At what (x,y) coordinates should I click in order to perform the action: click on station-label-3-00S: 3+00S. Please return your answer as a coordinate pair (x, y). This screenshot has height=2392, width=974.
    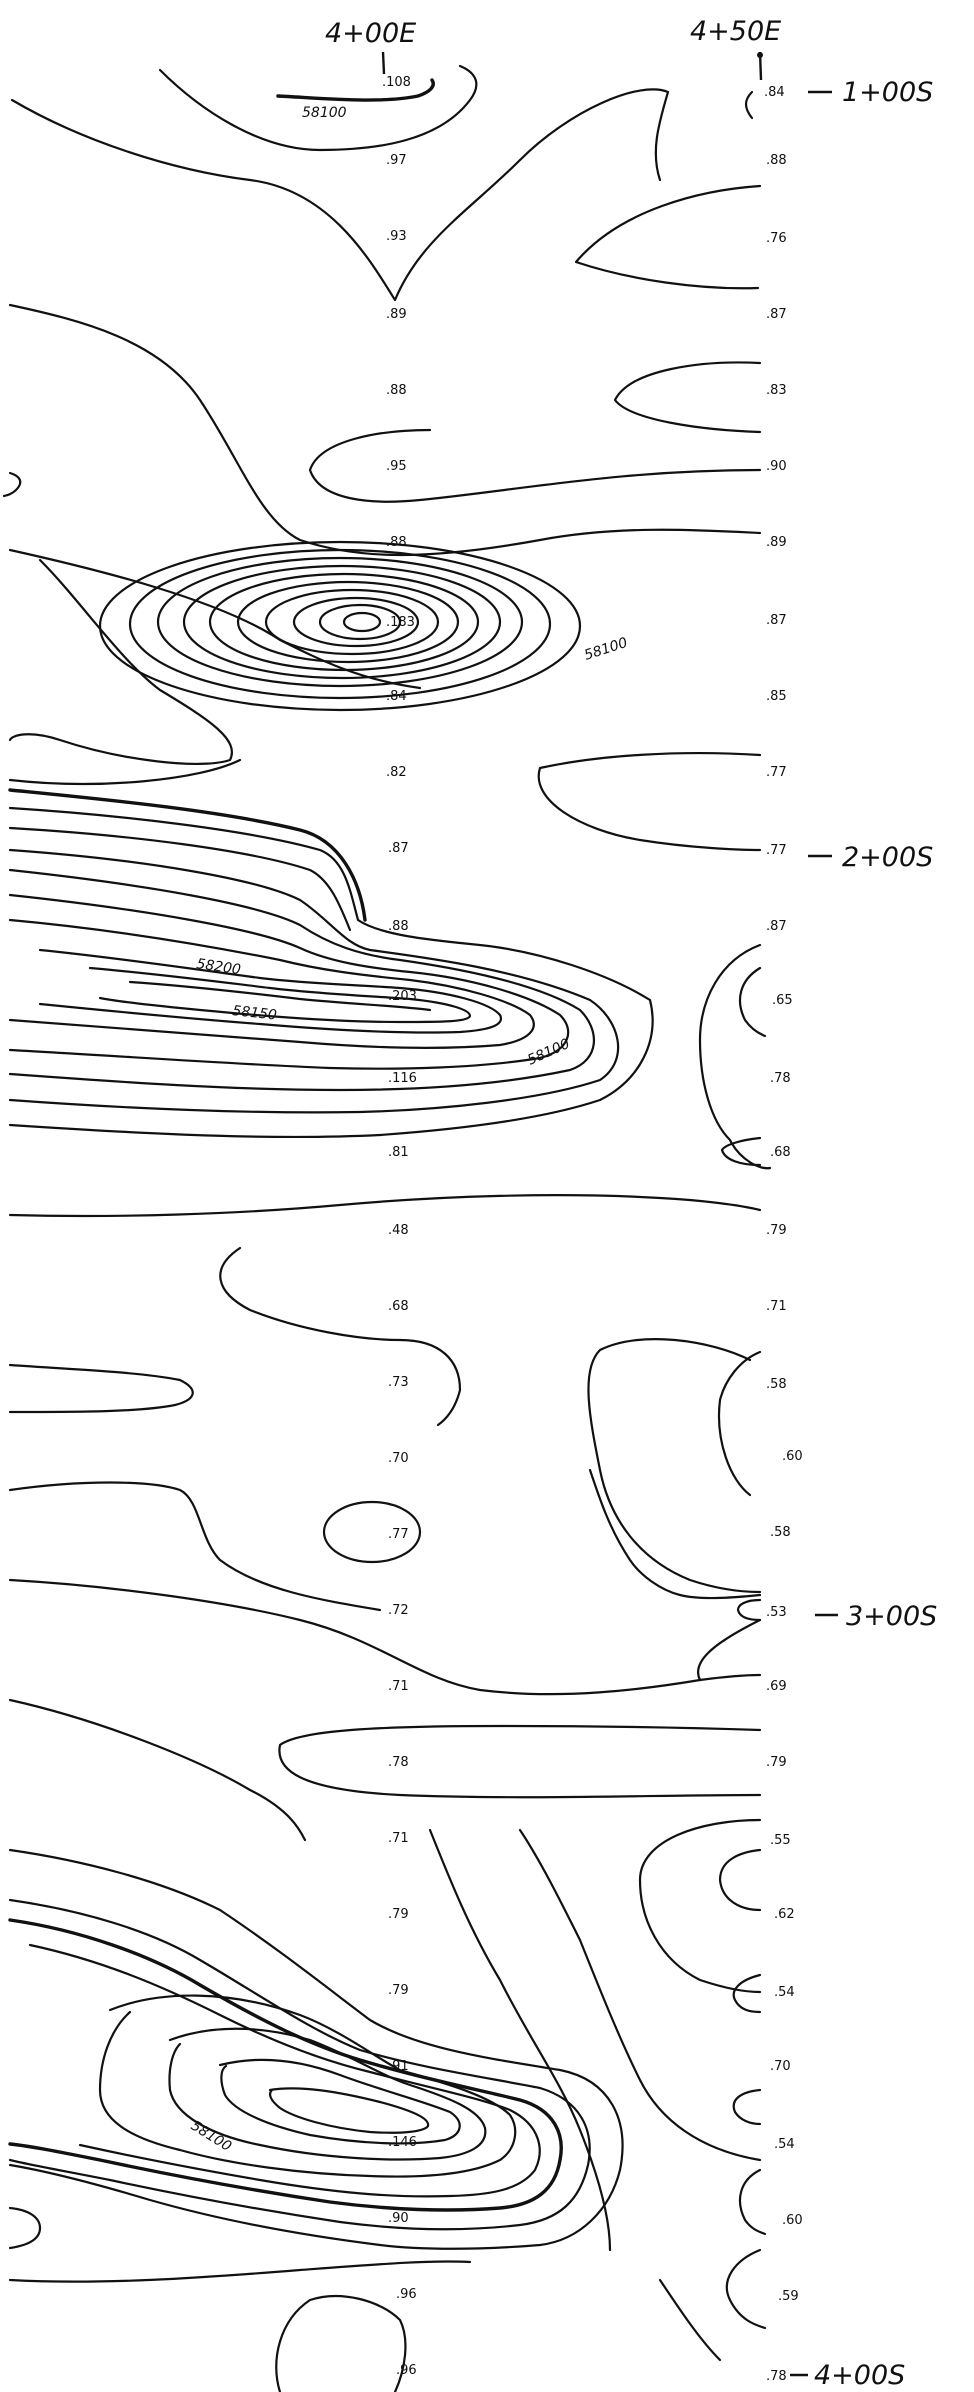
    Looking at the image, I should click on (891, 1616).